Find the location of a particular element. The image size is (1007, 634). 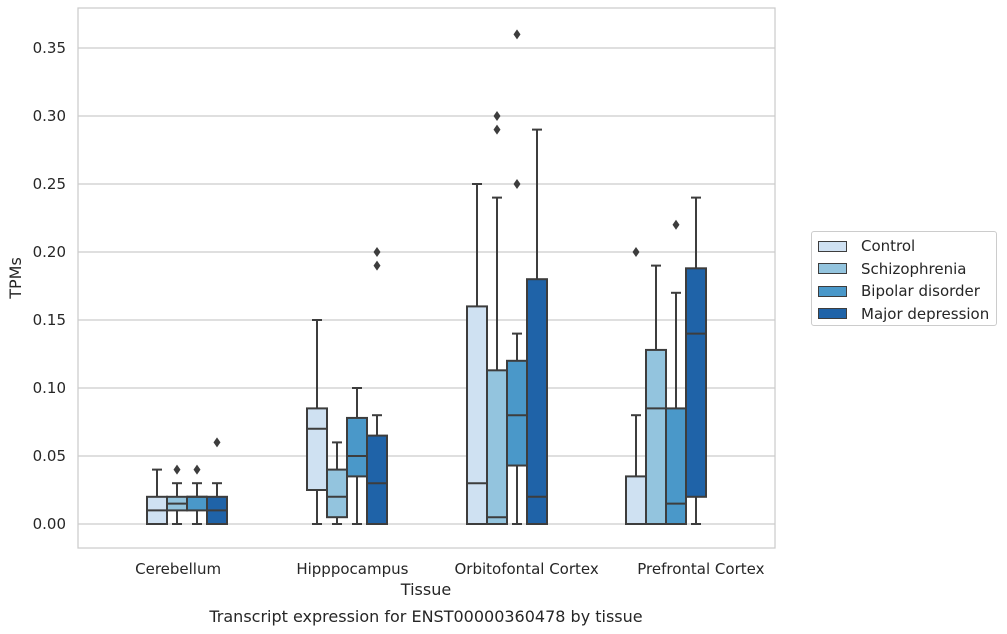

y-tick-label: 0.10 is located at coordinates (49, 388).